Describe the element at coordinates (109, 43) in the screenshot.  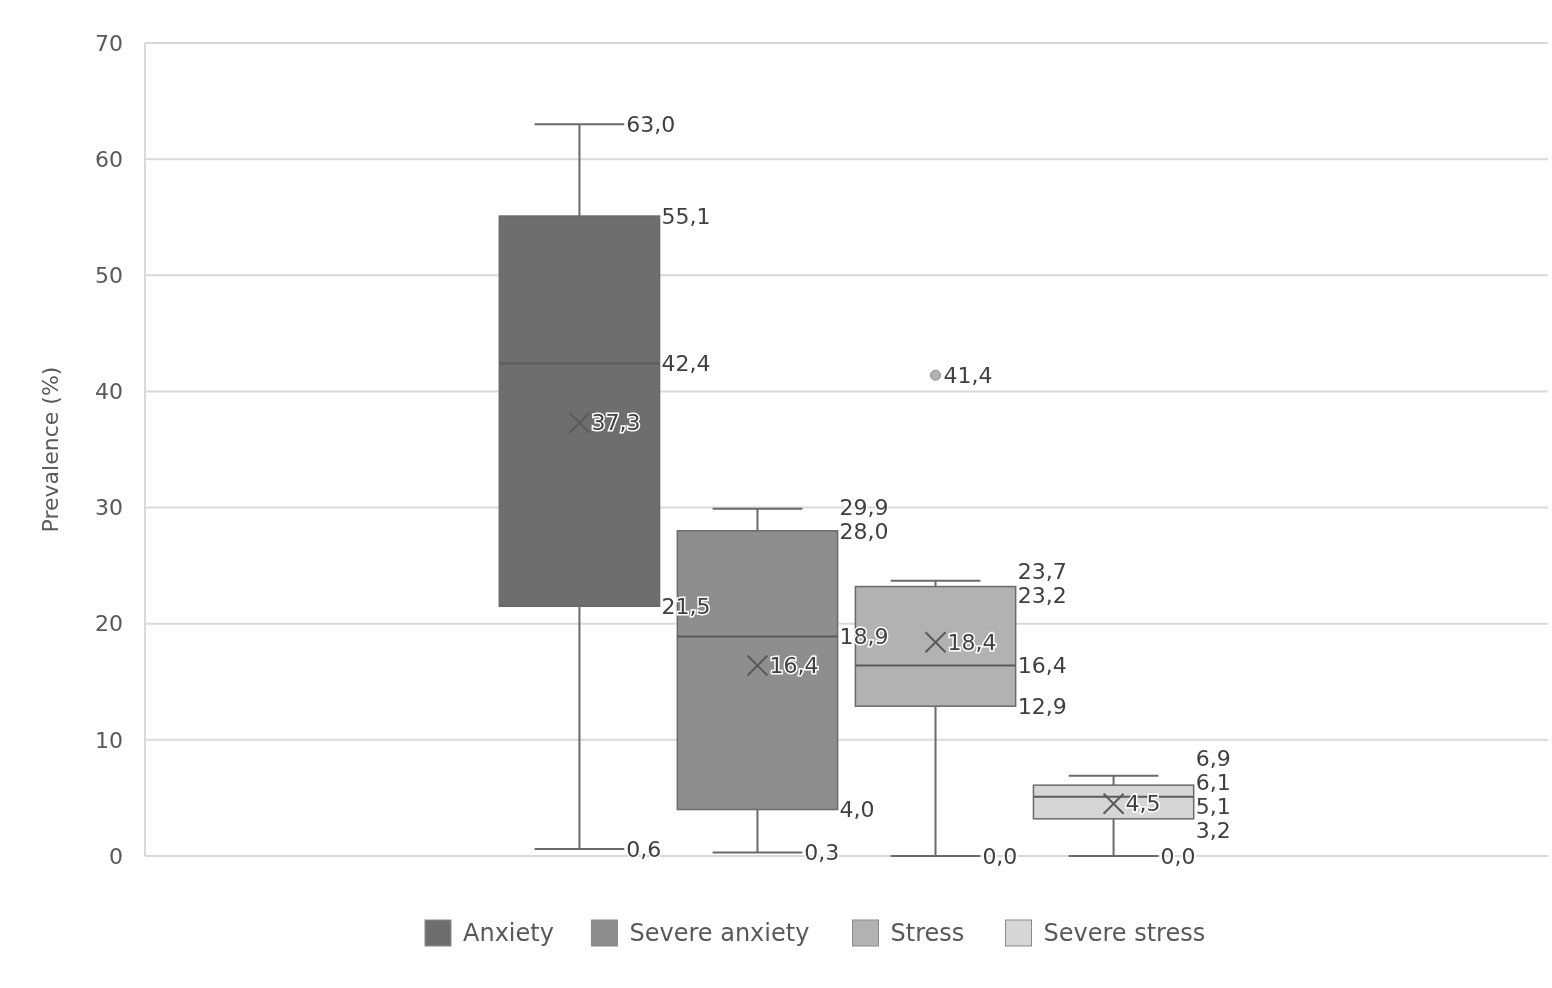
I see `y-tick-label: 70` at that location.